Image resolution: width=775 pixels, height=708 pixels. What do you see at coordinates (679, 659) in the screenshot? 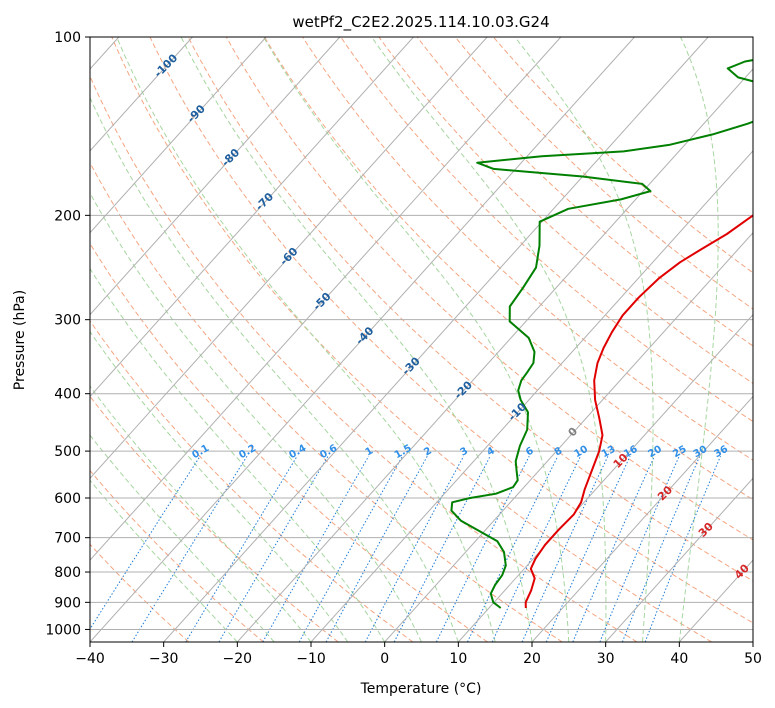
I see `x-tick-label: 40` at bounding box center [679, 659].